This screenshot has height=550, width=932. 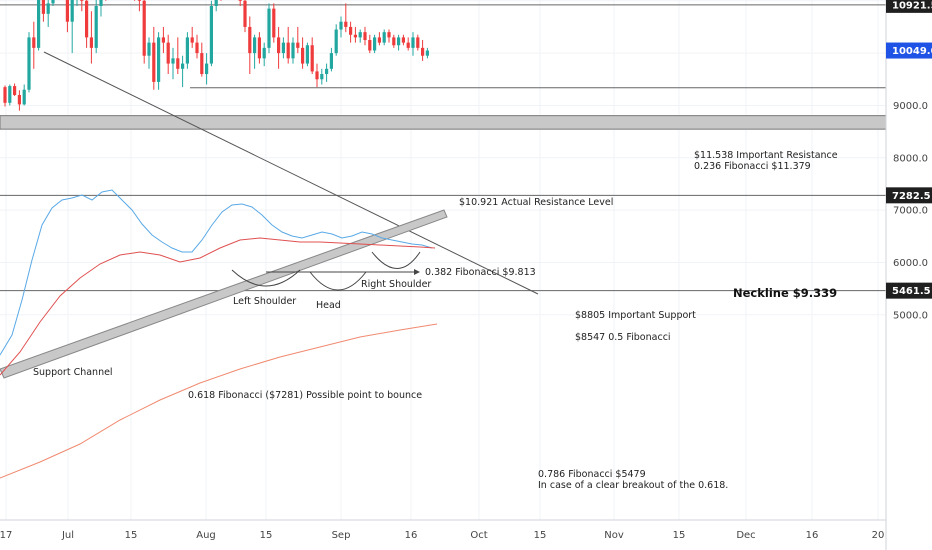 What do you see at coordinates (910, 106) in the screenshot?
I see `y-tick-label: 9000.0` at bounding box center [910, 106].